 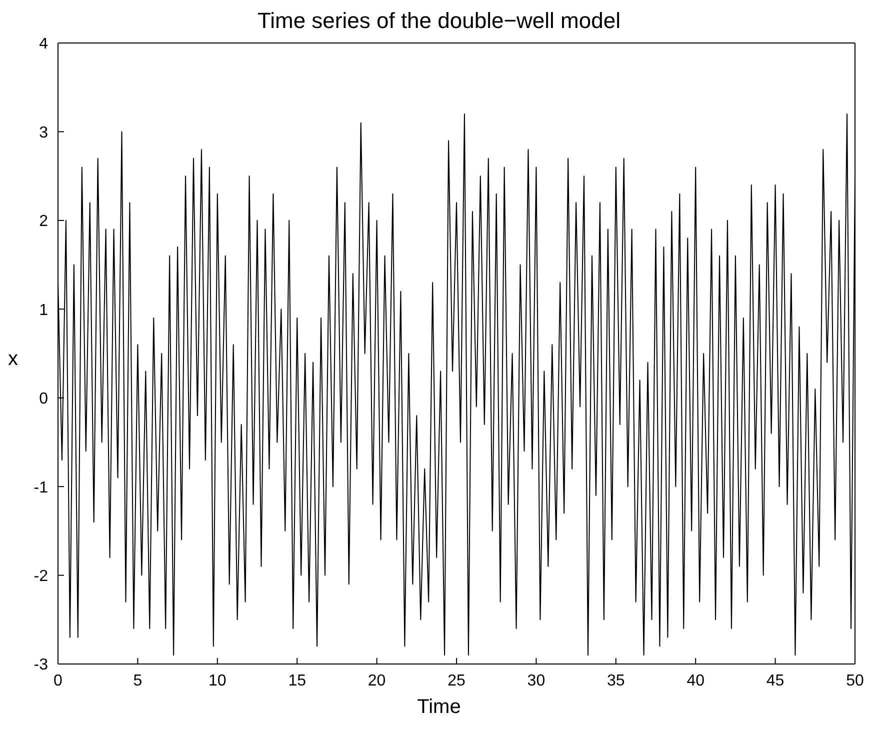 What do you see at coordinates (439, 20) in the screenshot?
I see `chart-title: Time series of the double−well model` at bounding box center [439, 20].